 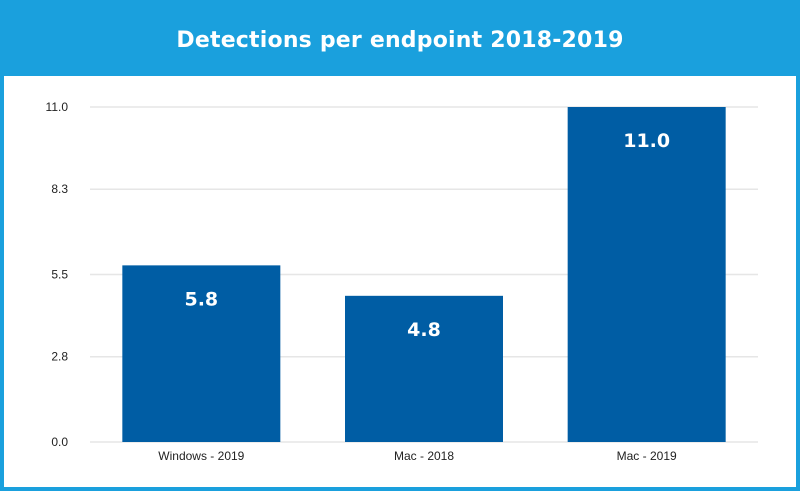 What do you see at coordinates (59, 189) in the screenshot?
I see `y-tick-label: 8.3` at bounding box center [59, 189].